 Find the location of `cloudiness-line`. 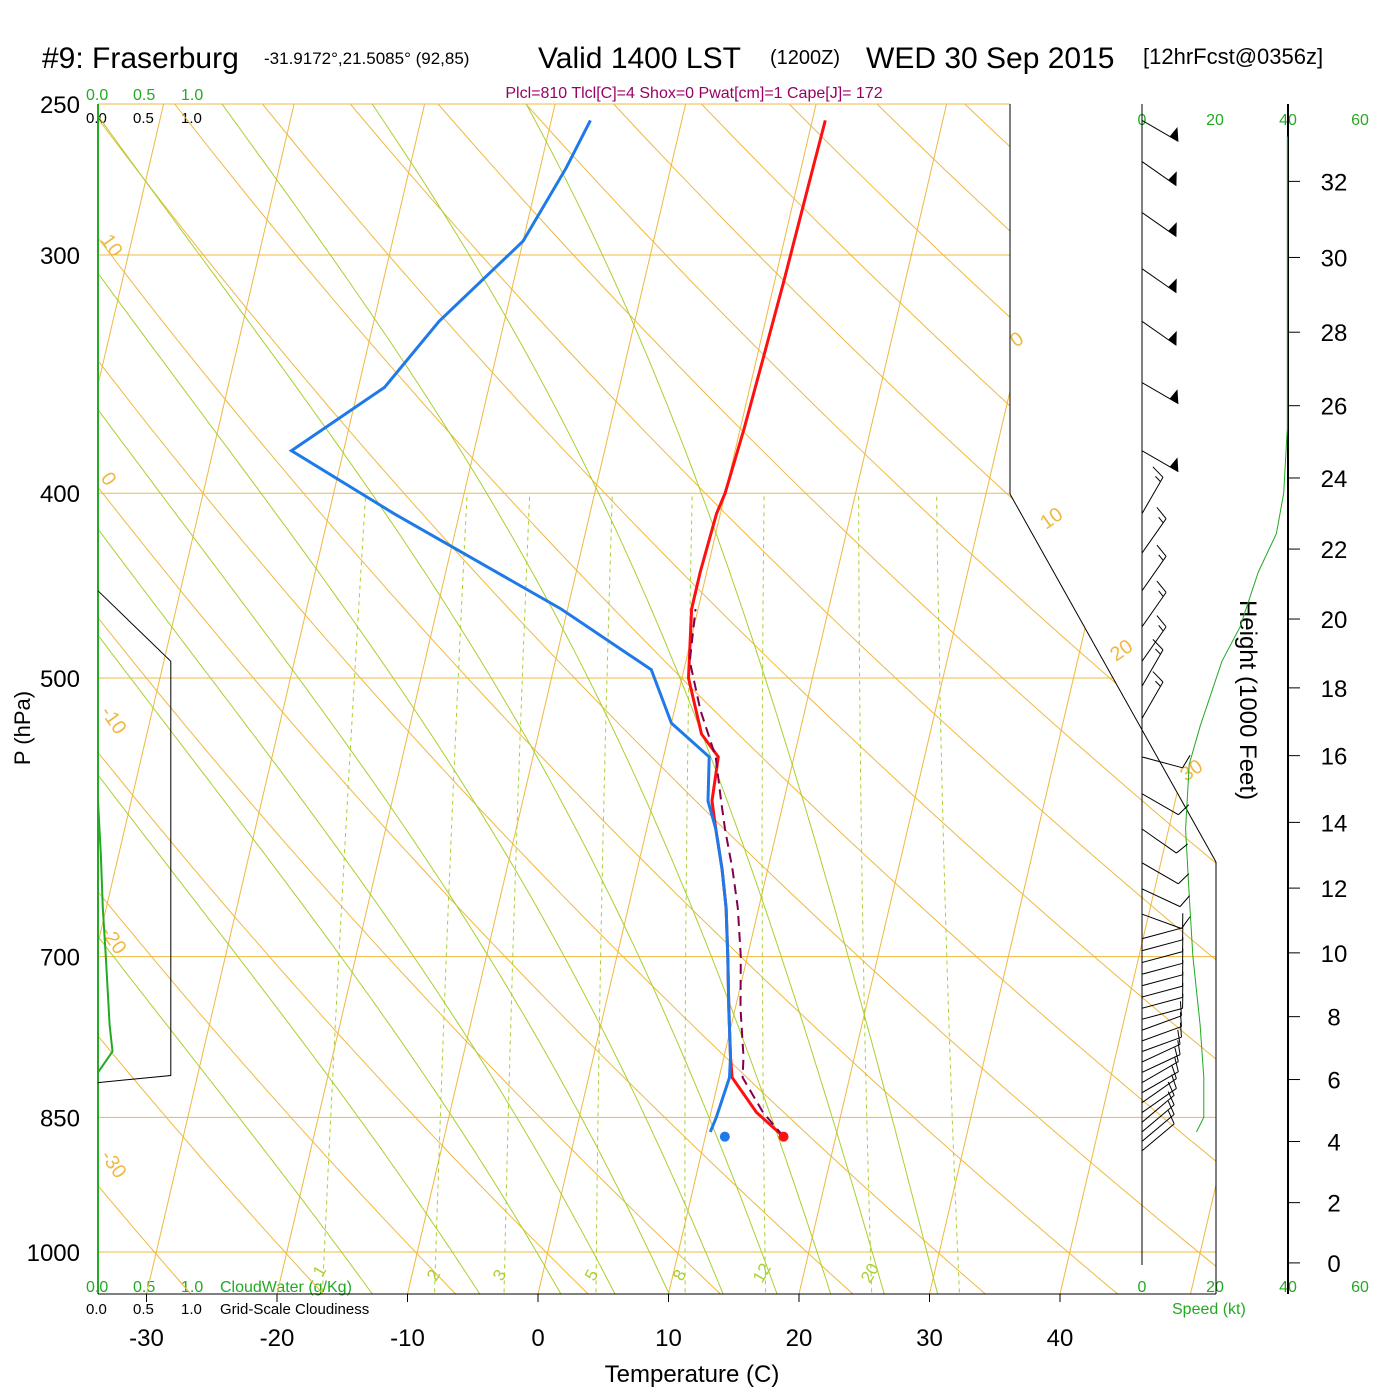

cloudiness-line is located at coordinates (134, 837).